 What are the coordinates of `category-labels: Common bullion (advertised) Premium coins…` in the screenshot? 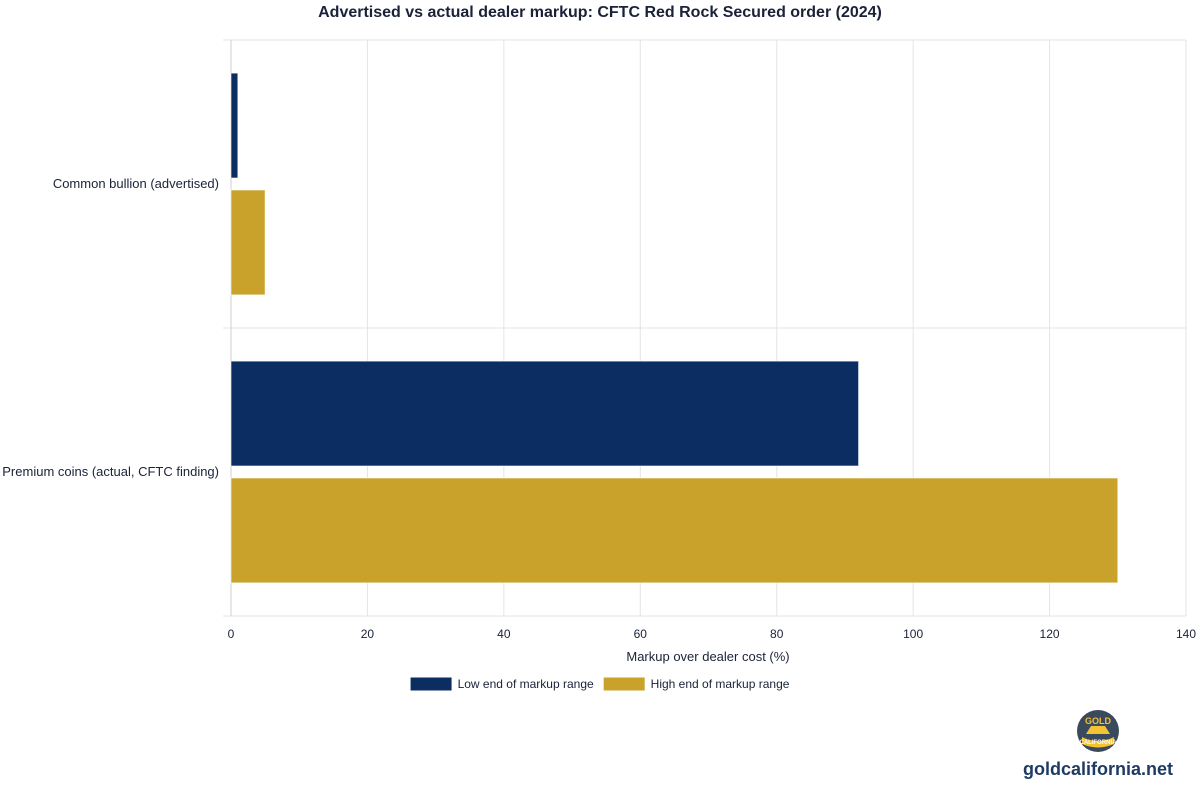 It's located at (110, 327).